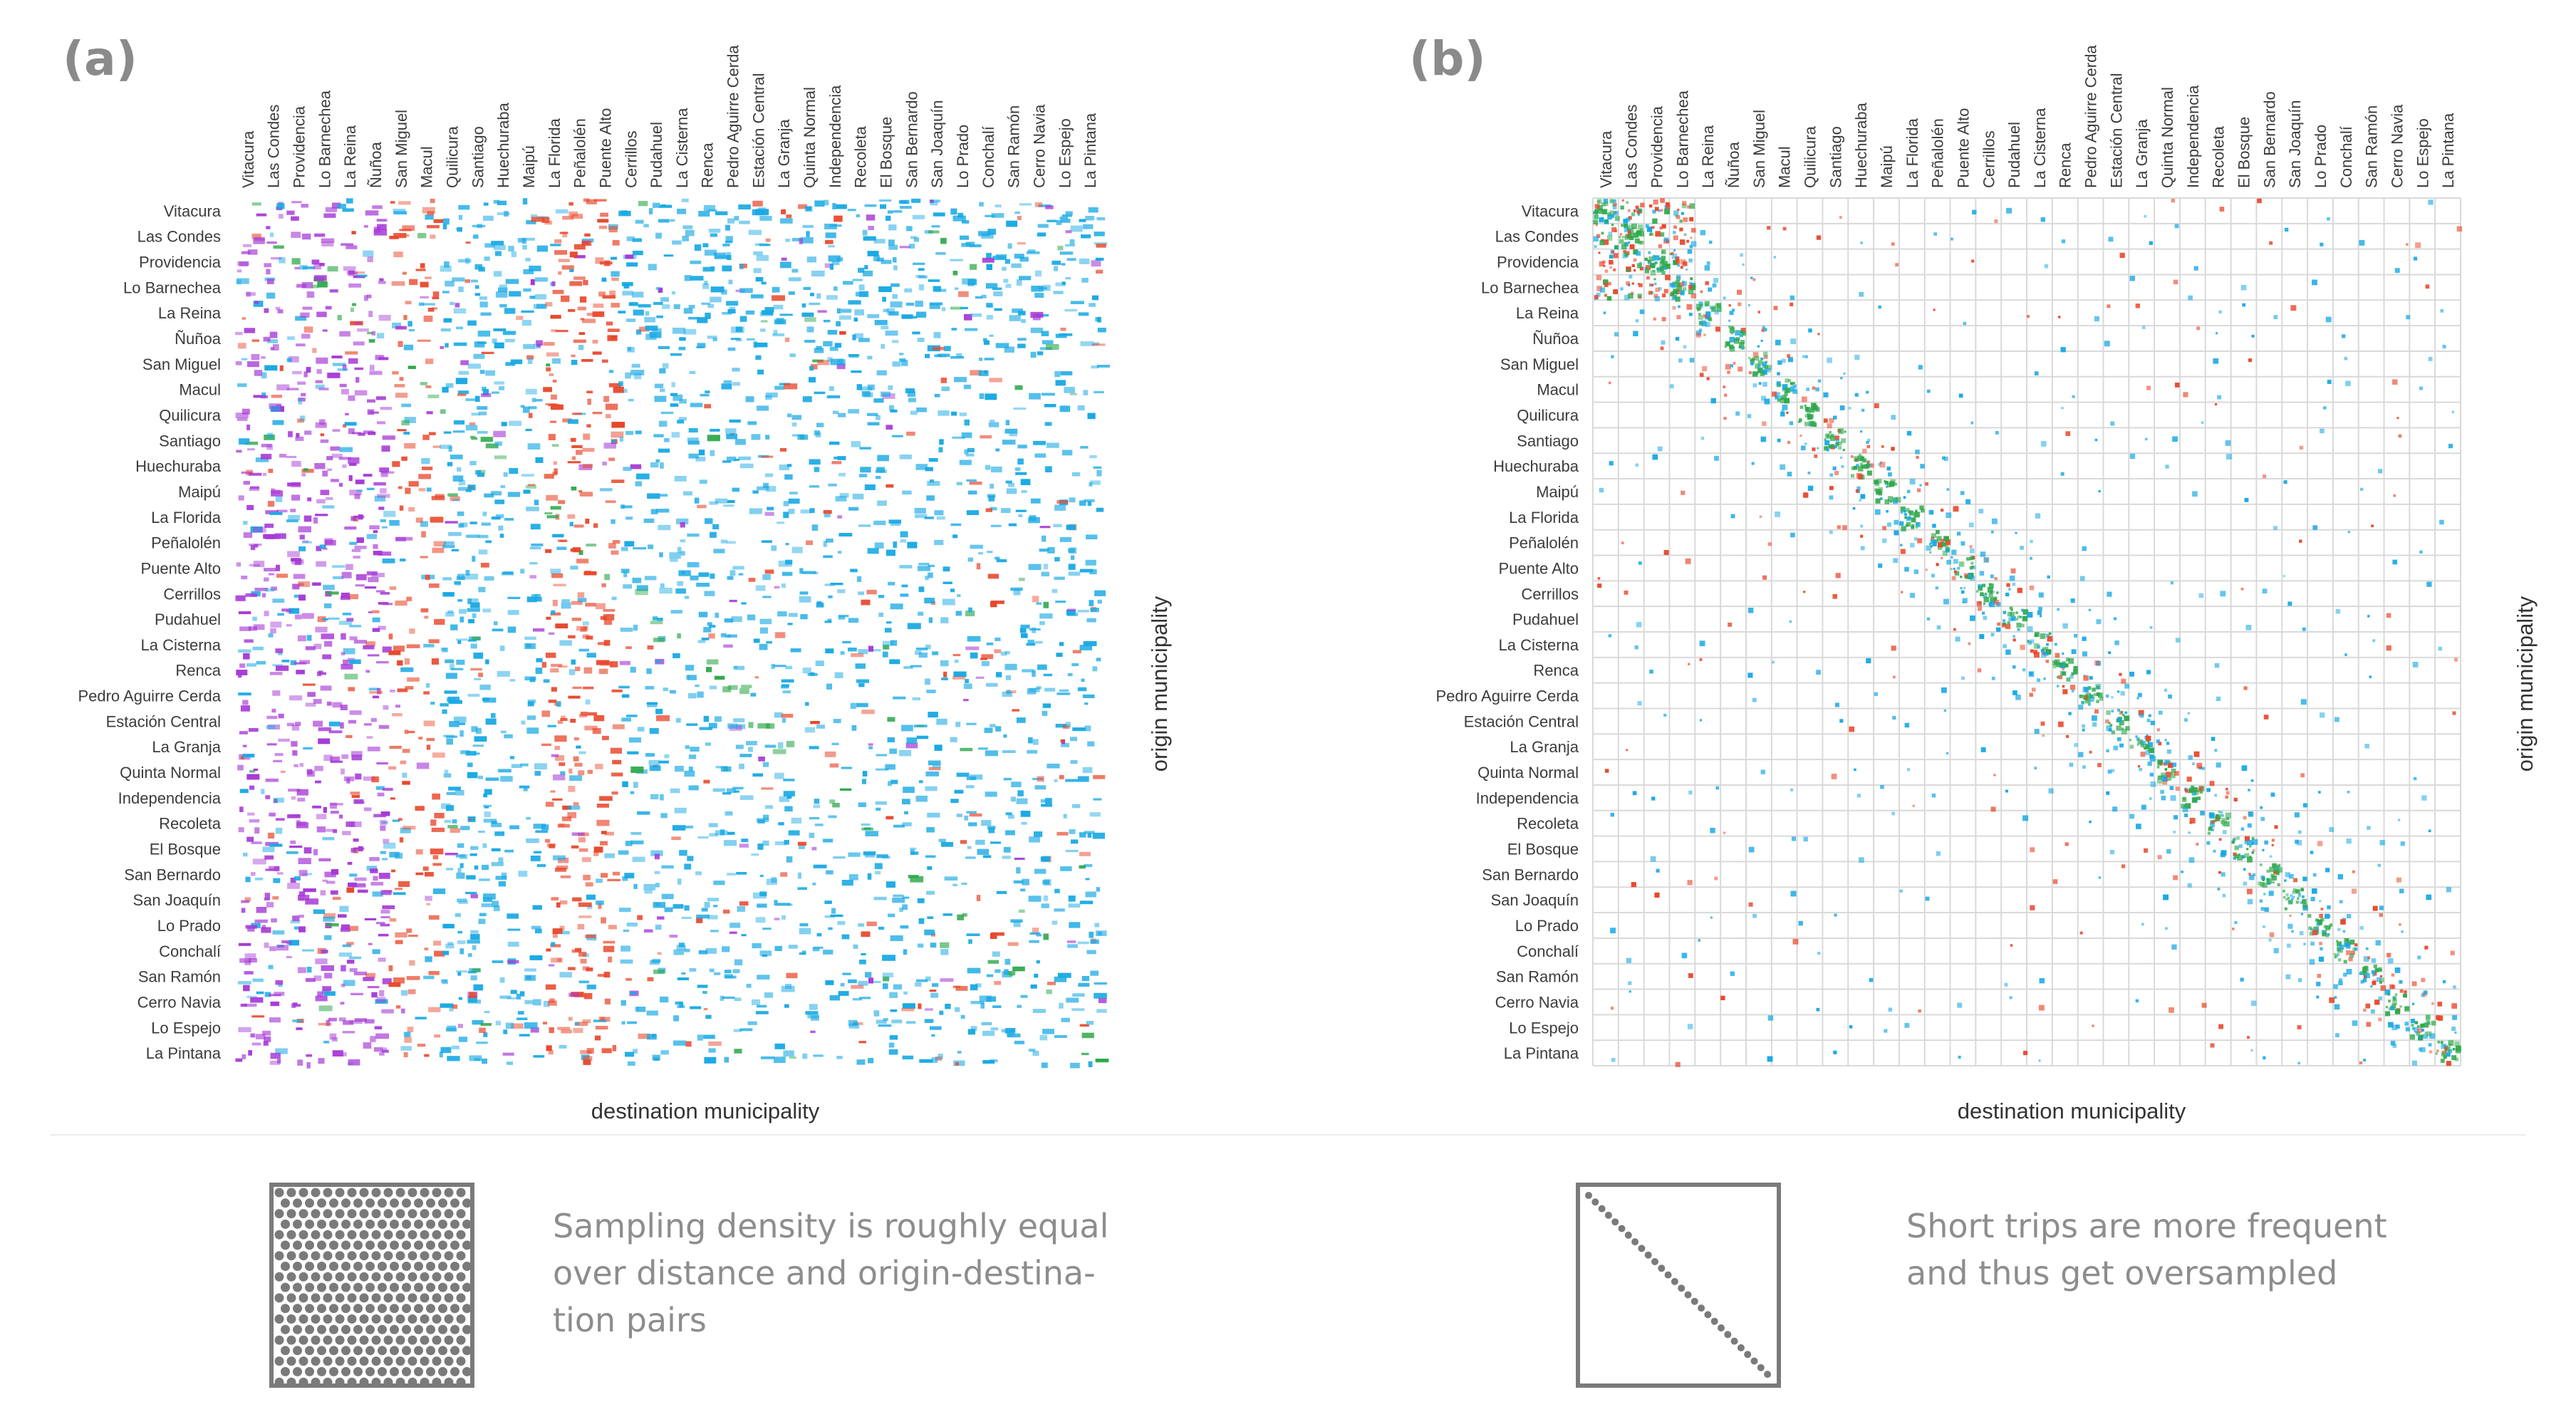 This screenshot has width=2576, height=1407. Describe the element at coordinates (963, 157) in the screenshot. I see `destination-tick-label: Lo Prado` at that location.